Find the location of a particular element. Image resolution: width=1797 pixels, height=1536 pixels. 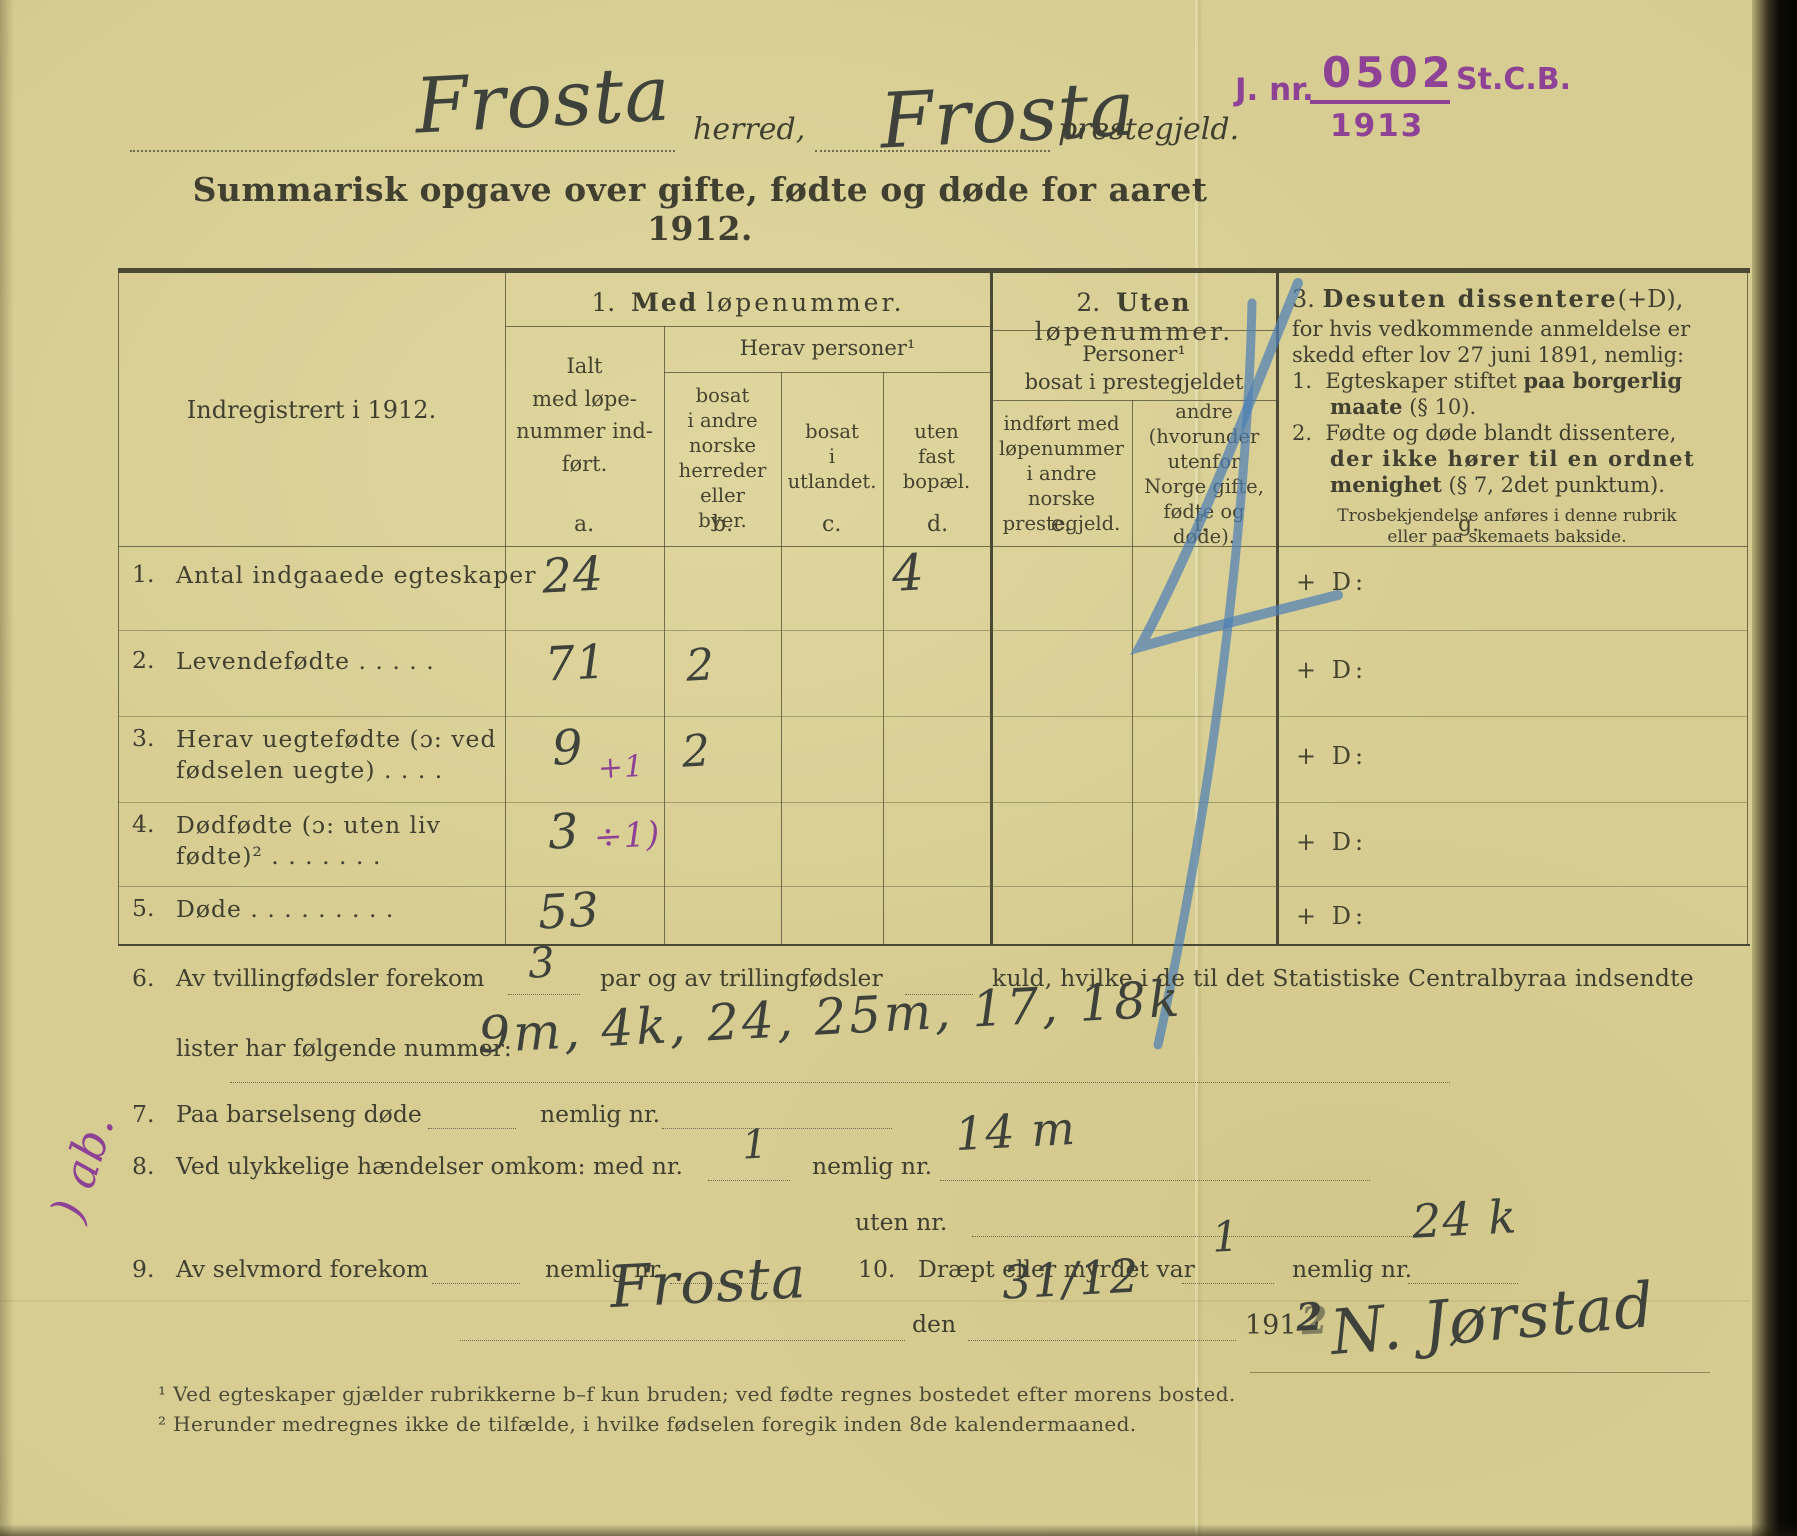

item6-blank1 is located at coordinates (544, 994).